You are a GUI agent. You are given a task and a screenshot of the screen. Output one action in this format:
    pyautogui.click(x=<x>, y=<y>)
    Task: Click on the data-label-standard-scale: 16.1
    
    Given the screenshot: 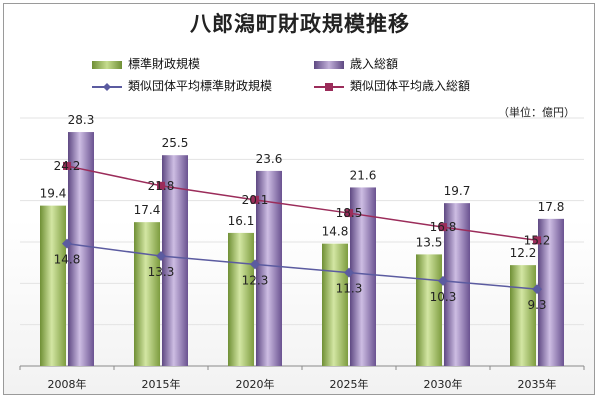 What is the action you would take?
    pyautogui.click(x=241, y=221)
    